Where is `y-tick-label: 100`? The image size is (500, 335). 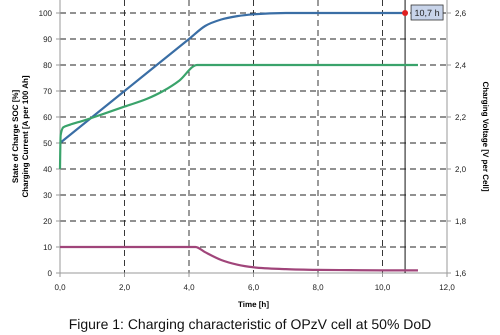
y-tick-label: 100 is located at coordinates (45, 13).